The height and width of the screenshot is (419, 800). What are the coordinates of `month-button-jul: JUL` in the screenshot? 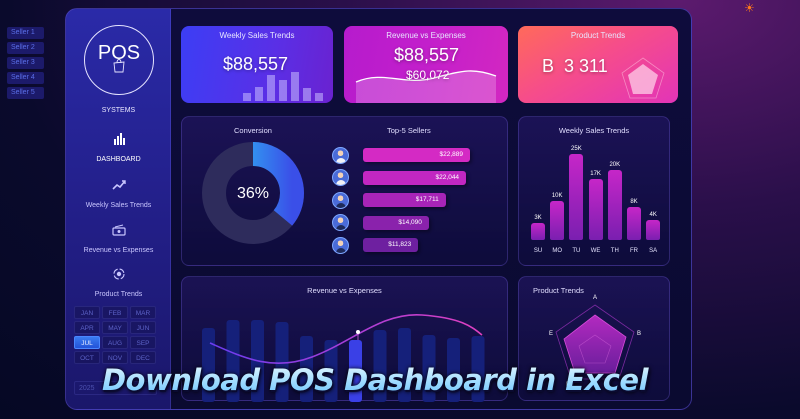 It's located at (87, 342).